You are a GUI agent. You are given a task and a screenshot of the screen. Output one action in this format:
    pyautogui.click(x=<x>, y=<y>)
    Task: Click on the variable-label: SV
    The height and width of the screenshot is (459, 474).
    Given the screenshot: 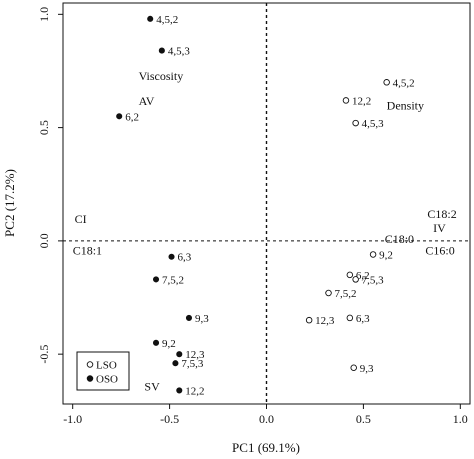 What is the action you would take?
    pyautogui.click(x=152, y=386)
    